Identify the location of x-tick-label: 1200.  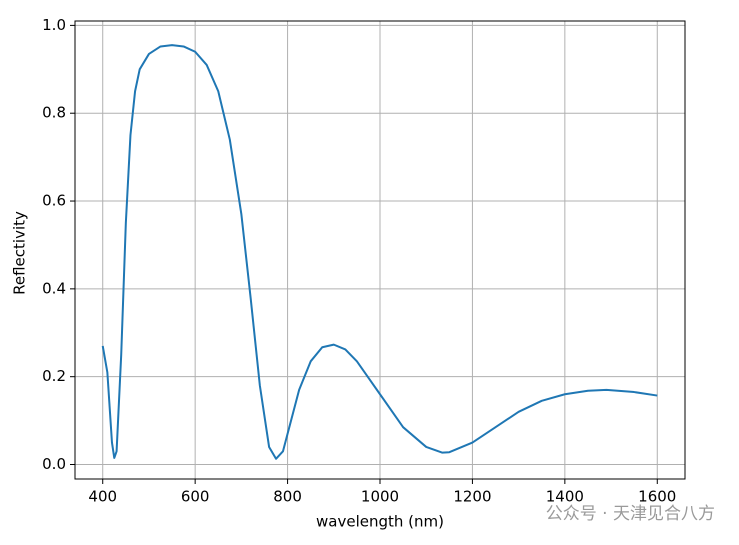
(472, 497).